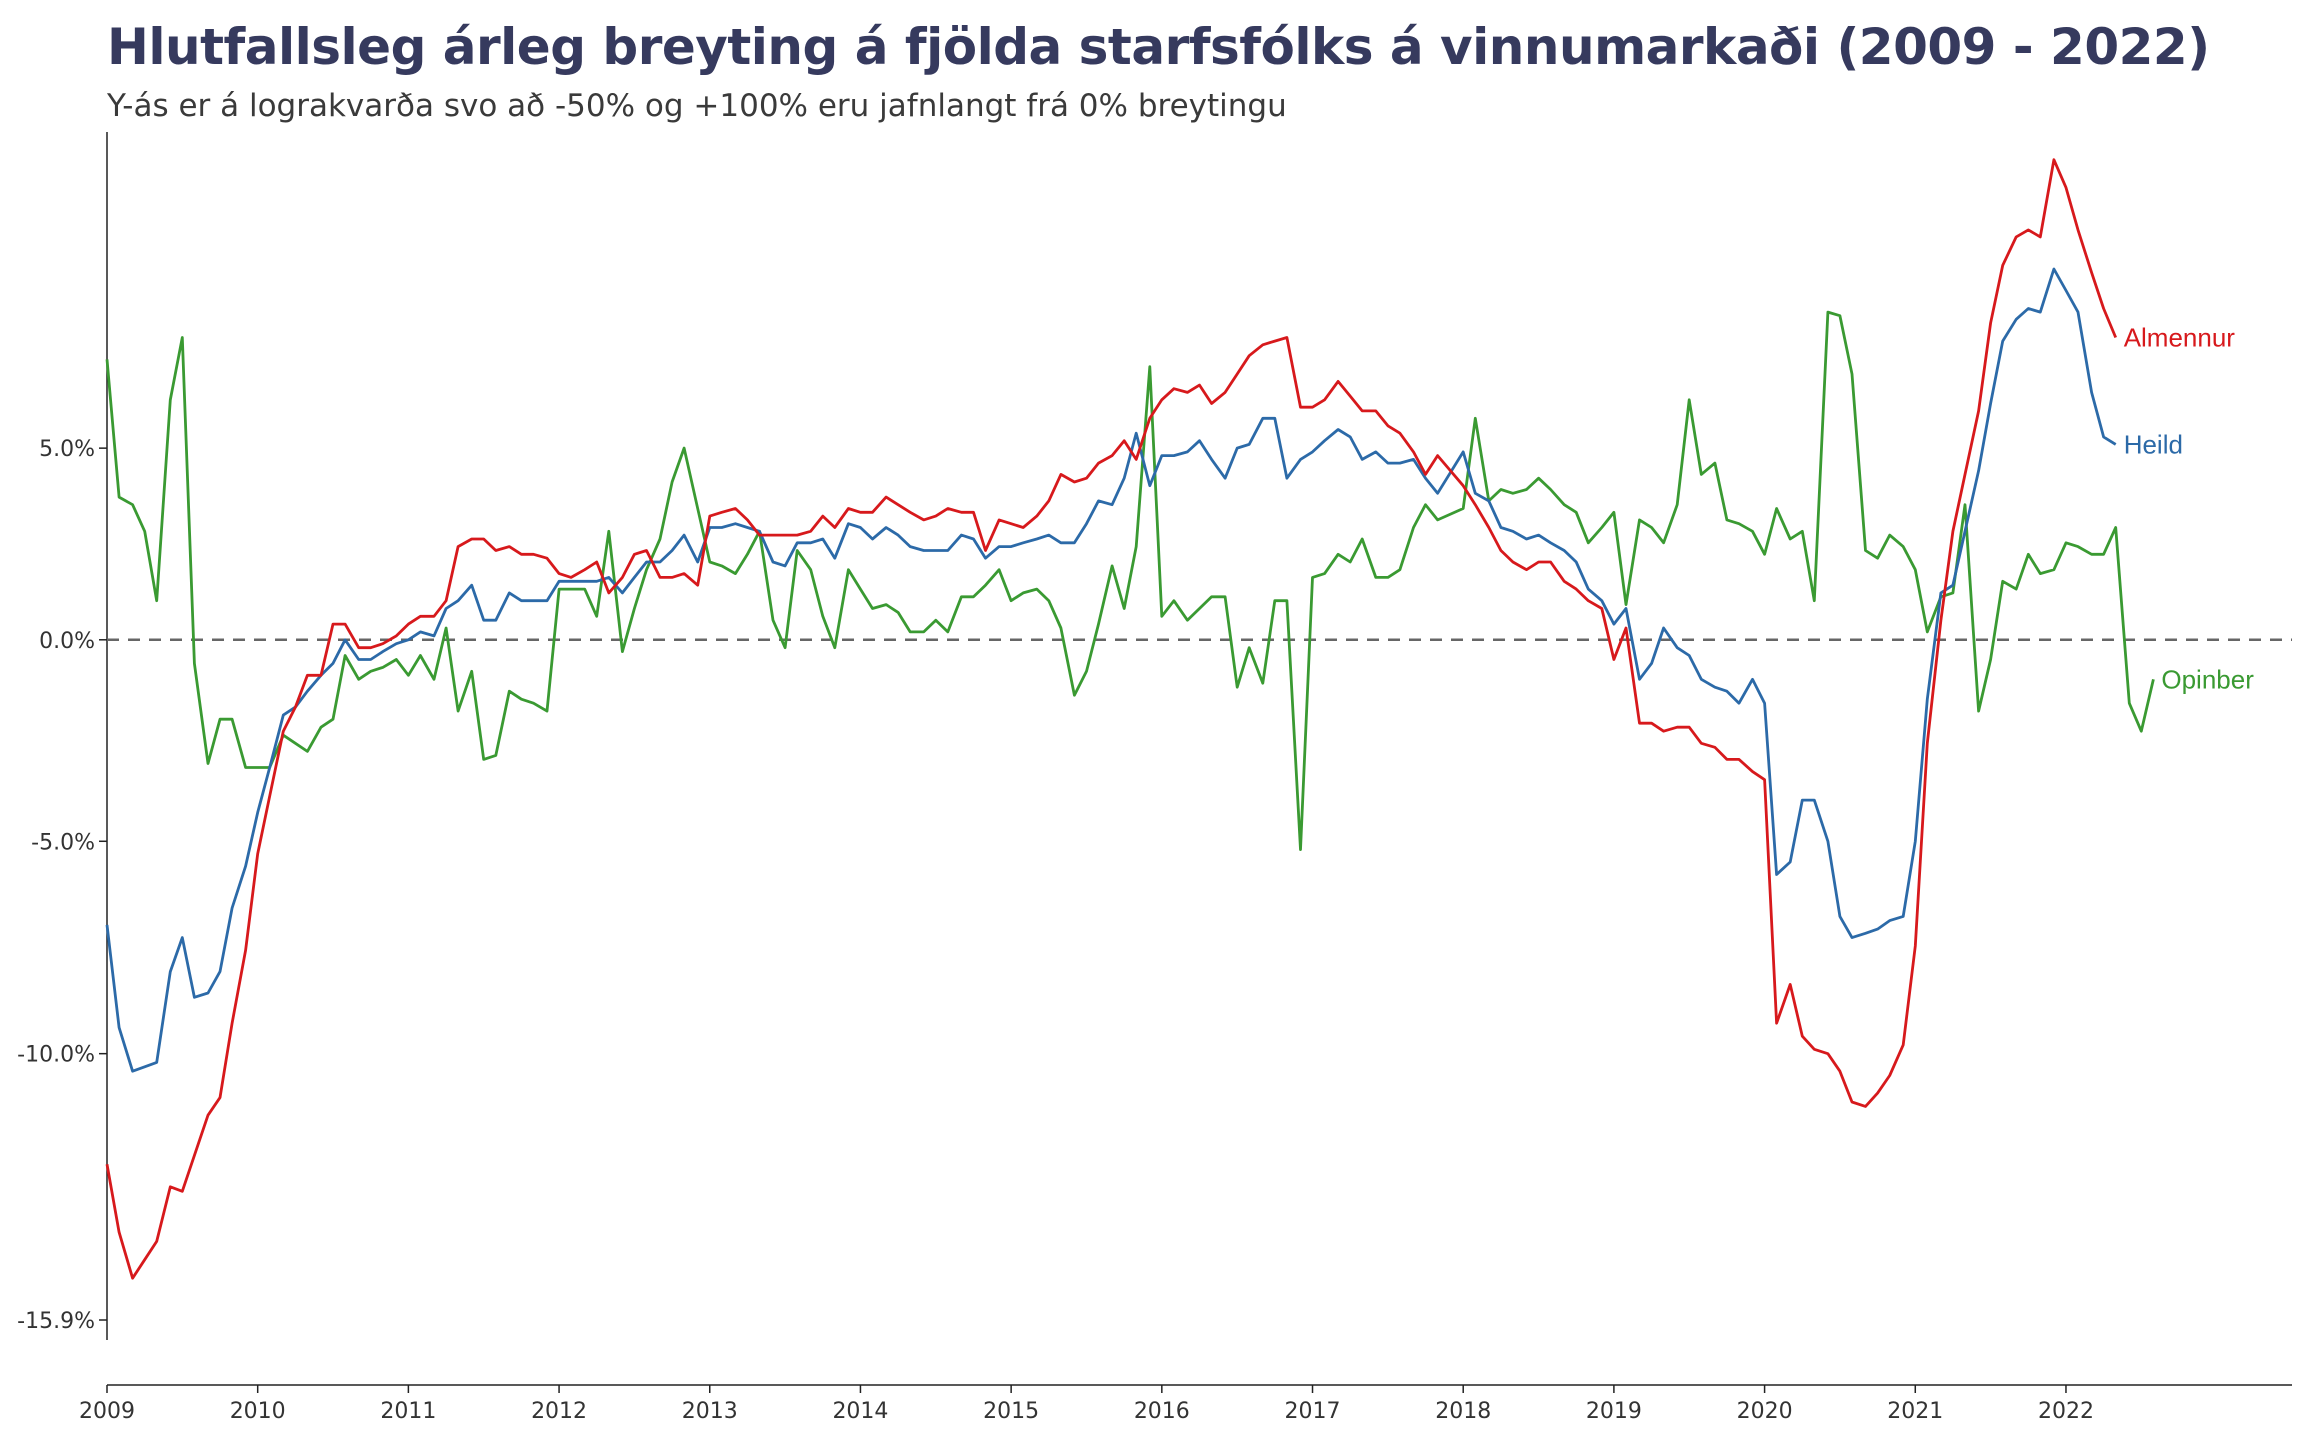 The image size is (2304, 1430). I want to click on x-tick-label: 2020, so click(1765, 1411).